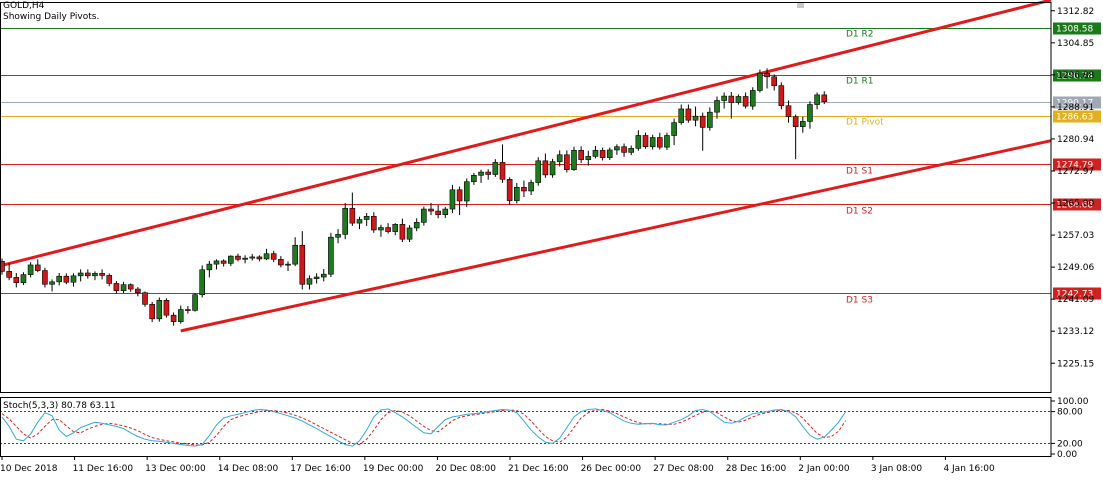  What do you see at coordinates (1070, 444) in the screenshot?
I see `stoch-tick-label: 20.00` at bounding box center [1070, 444].